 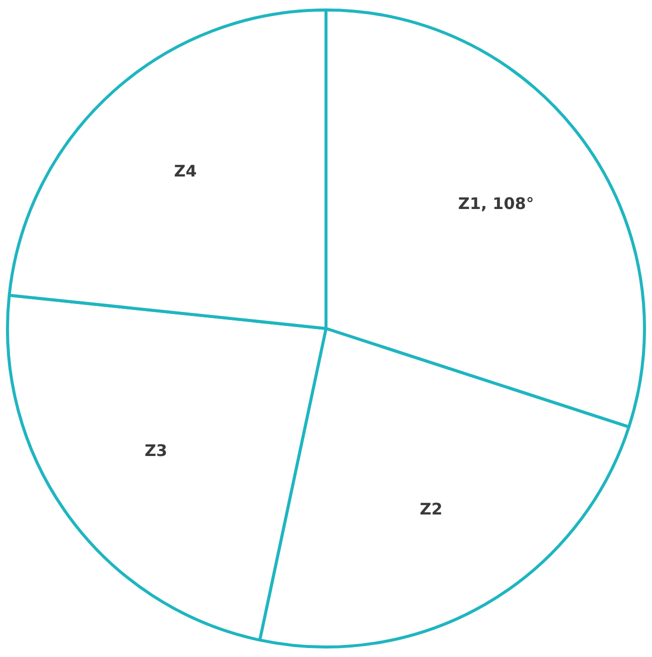 What do you see at coordinates (431, 509) in the screenshot?
I see `slice-label: Z2` at bounding box center [431, 509].